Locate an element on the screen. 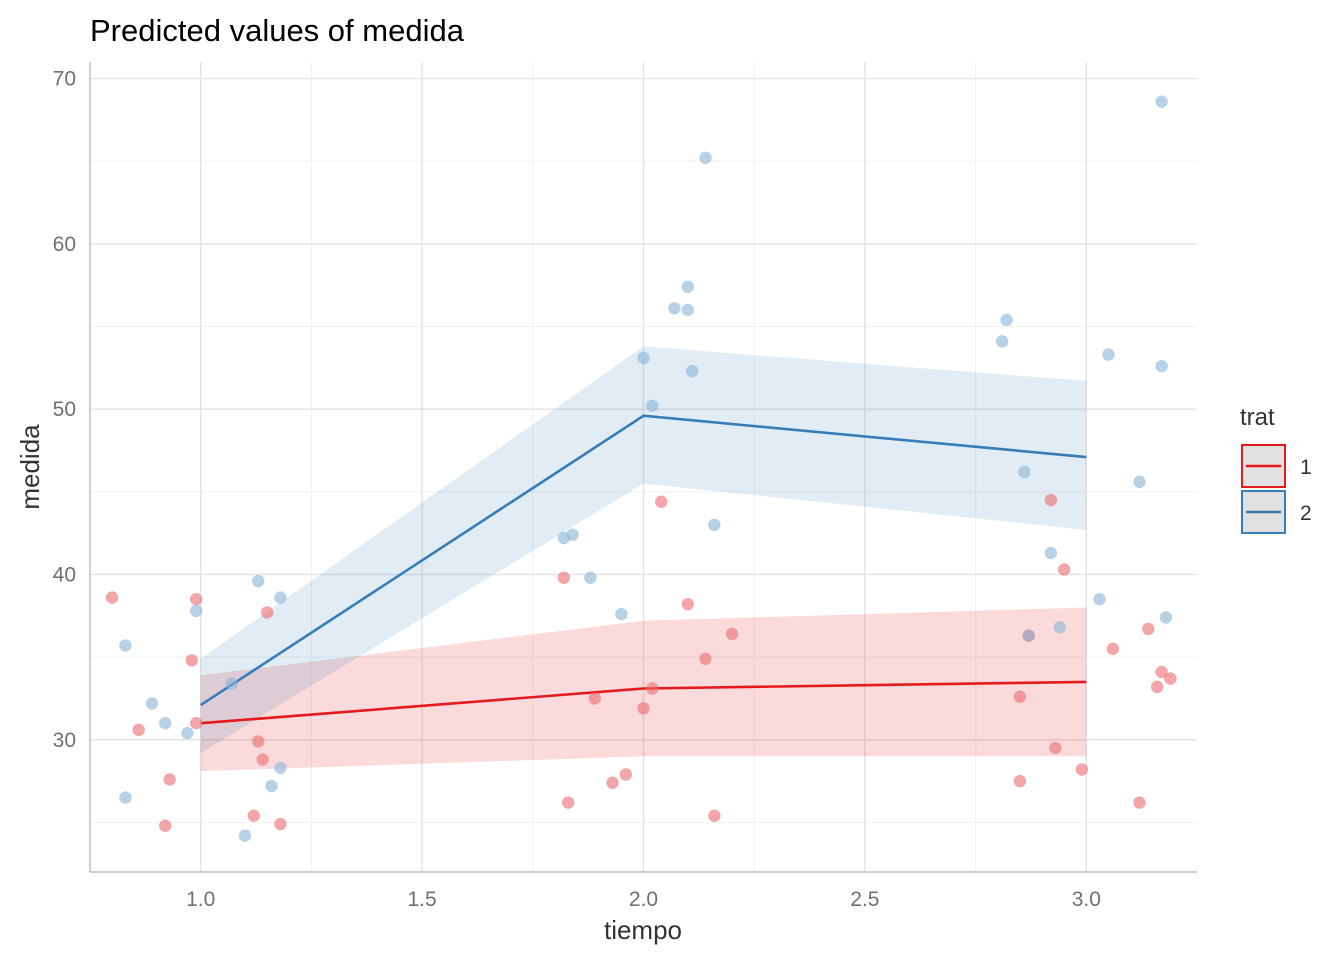 Image resolution: width=1344 pixels, height=965 pixels. legend-label-trat-2: 2 is located at coordinates (1306, 513).